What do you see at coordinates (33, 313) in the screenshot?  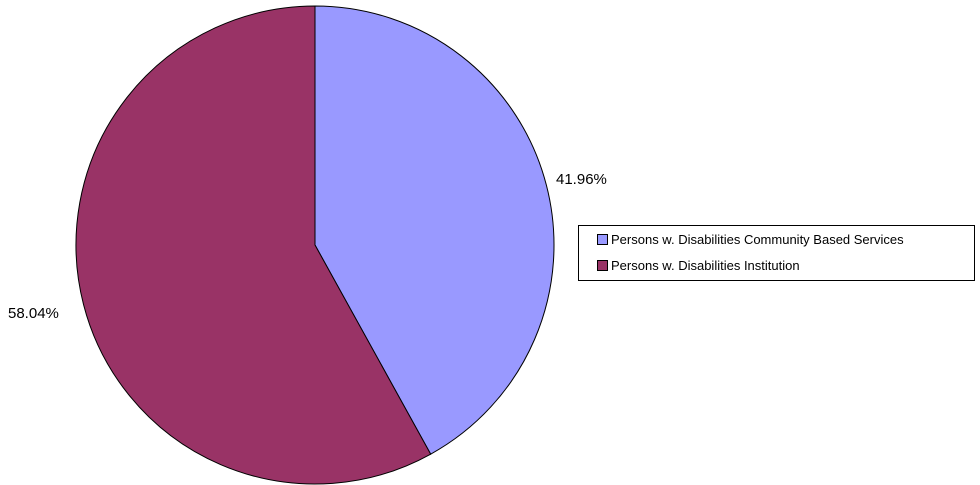 I see `slice-percent-label-1: 58.04%` at bounding box center [33, 313].